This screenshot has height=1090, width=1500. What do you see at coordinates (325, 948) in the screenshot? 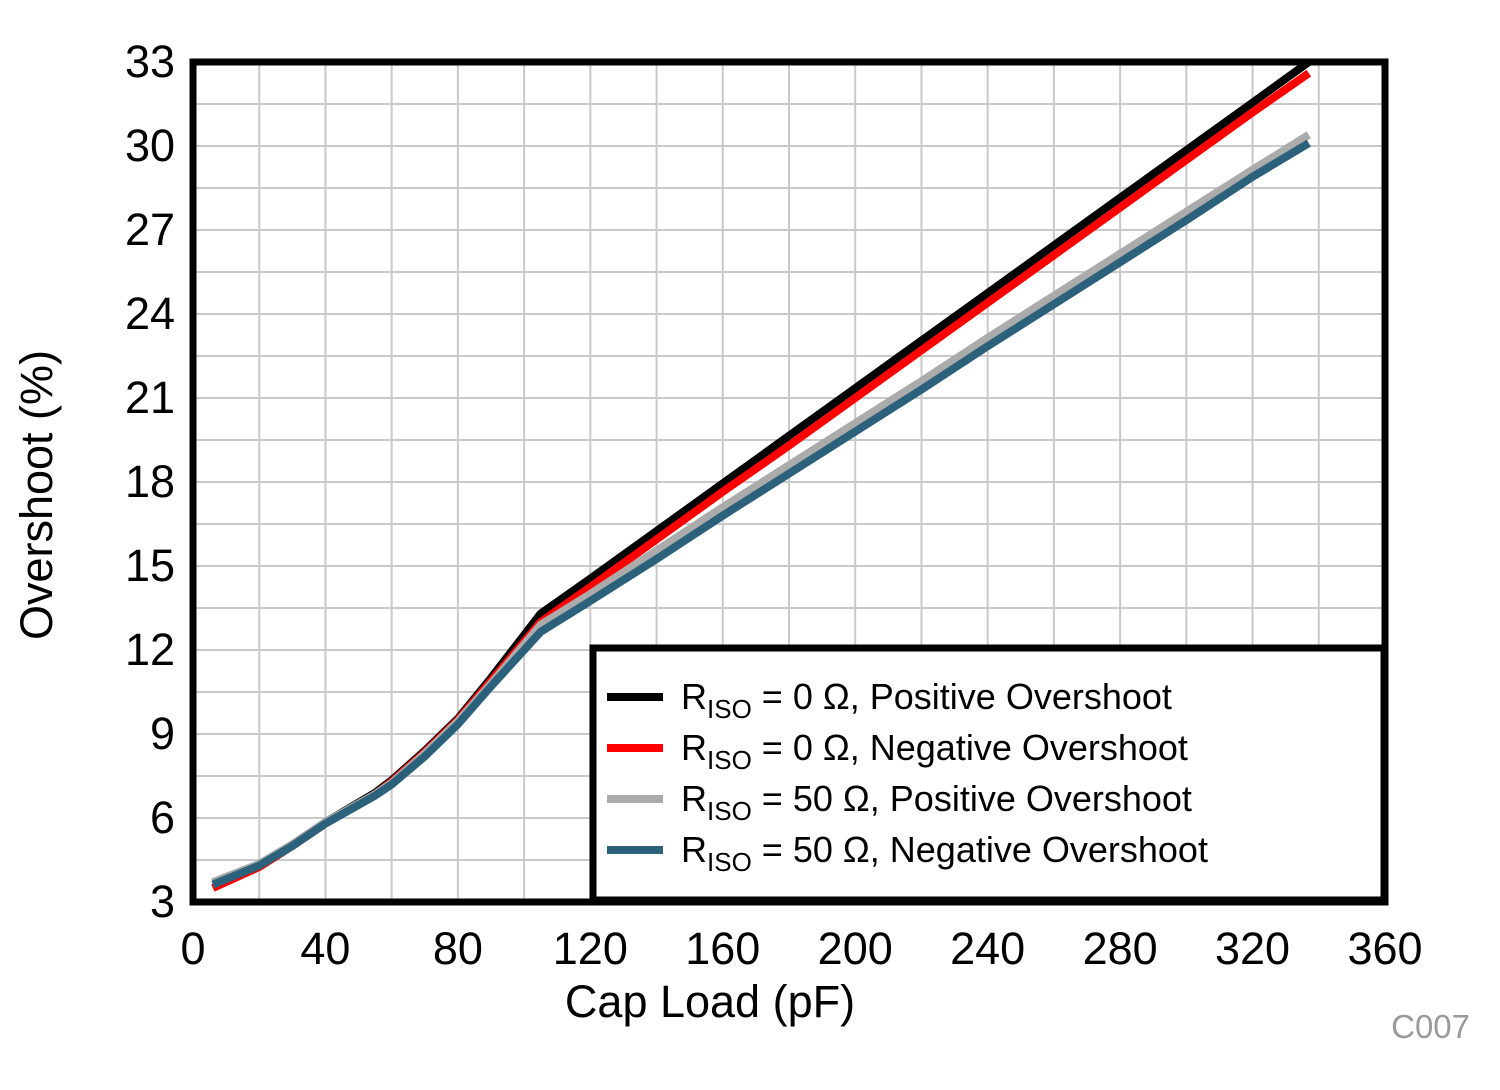
I see `x-tick-label: 40` at bounding box center [325, 948].